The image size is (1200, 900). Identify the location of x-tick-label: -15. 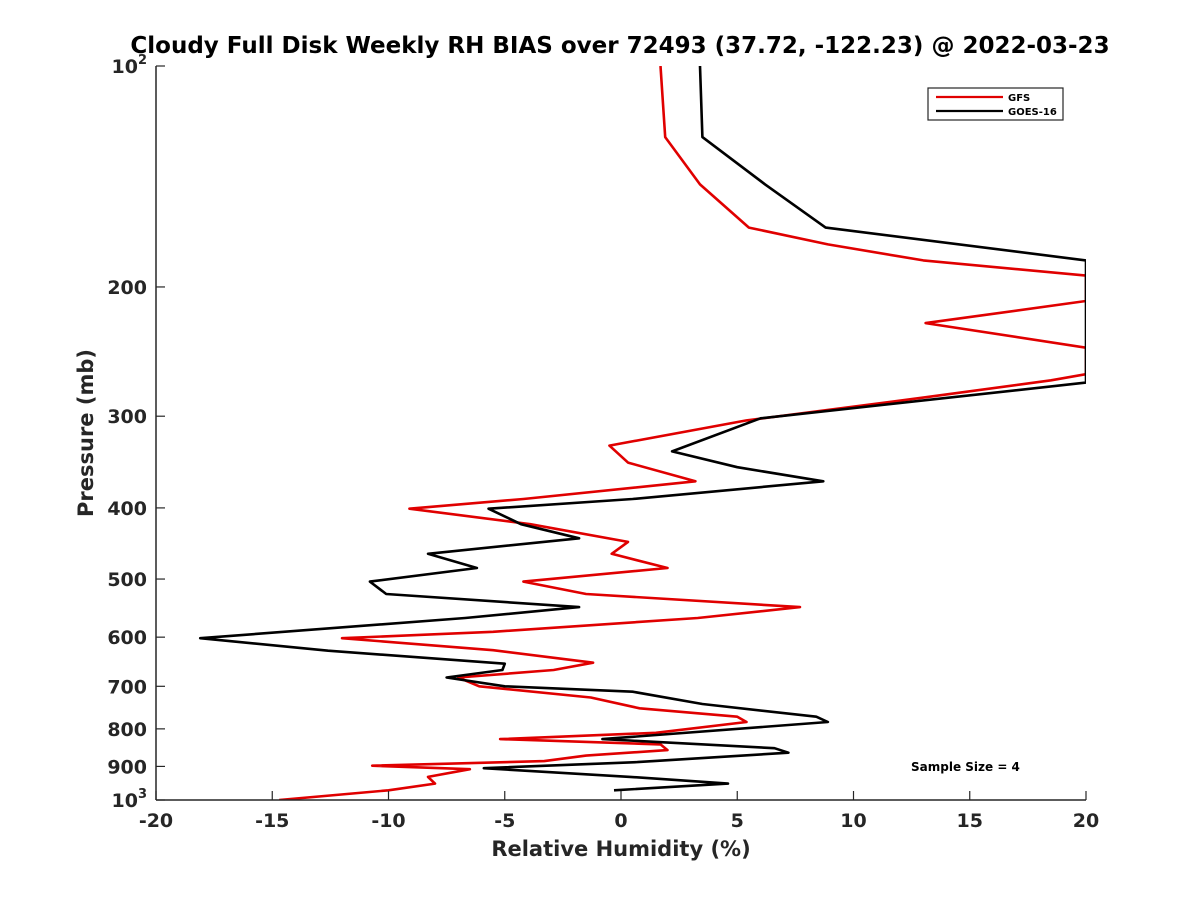
(272, 821).